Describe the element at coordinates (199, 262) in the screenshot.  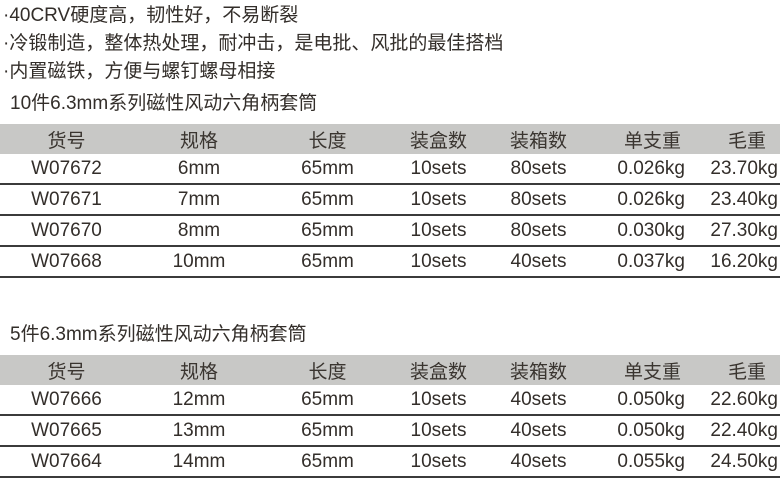
I see `table-cell: 10mm` at that location.